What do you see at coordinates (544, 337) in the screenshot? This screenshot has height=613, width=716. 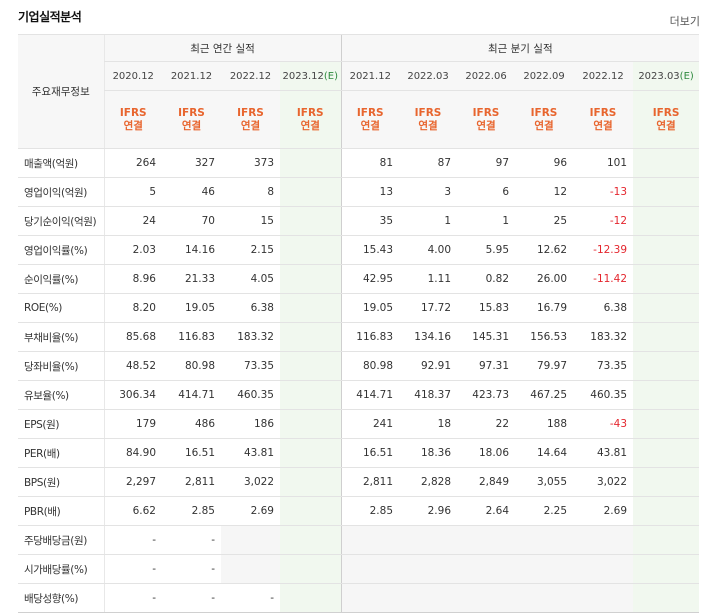 I see `table-cell: 156.53` at bounding box center [544, 337].